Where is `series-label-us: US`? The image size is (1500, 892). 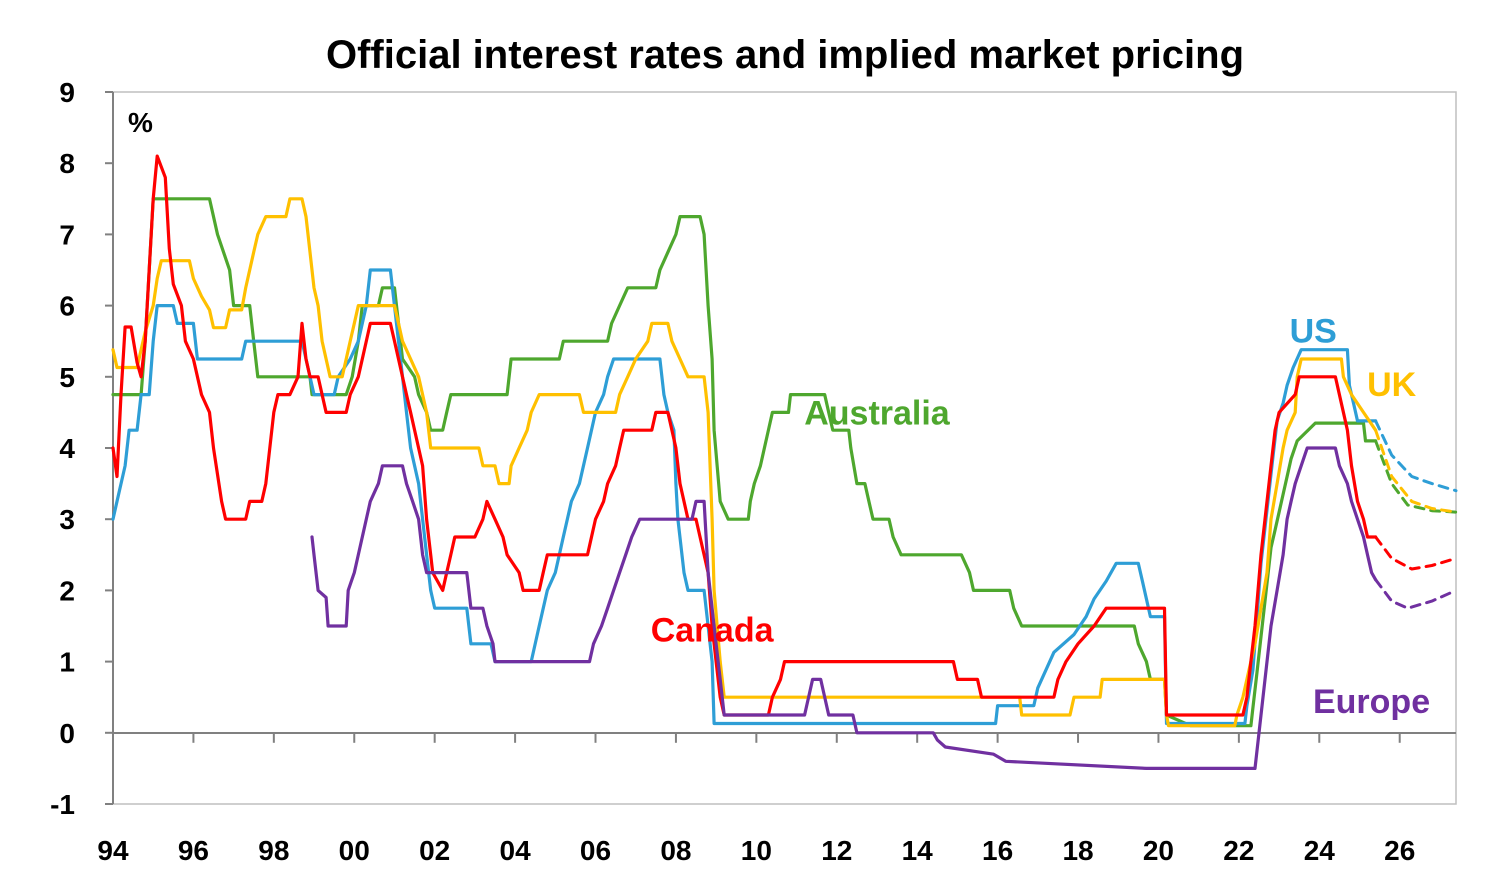 series-label-us: US is located at coordinates (1313, 332).